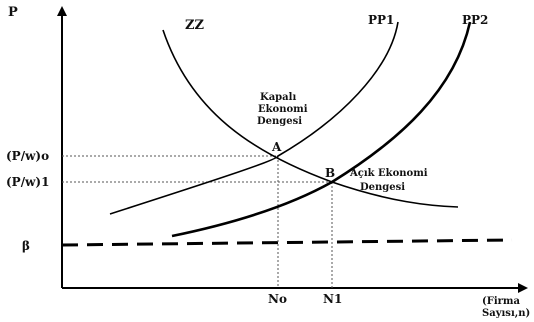 This screenshot has width=534, height=322. What do you see at coordinates (388, 173) in the screenshot?
I see `open-economy-label-1: Açık Ekonomi` at bounding box center [388, 173].